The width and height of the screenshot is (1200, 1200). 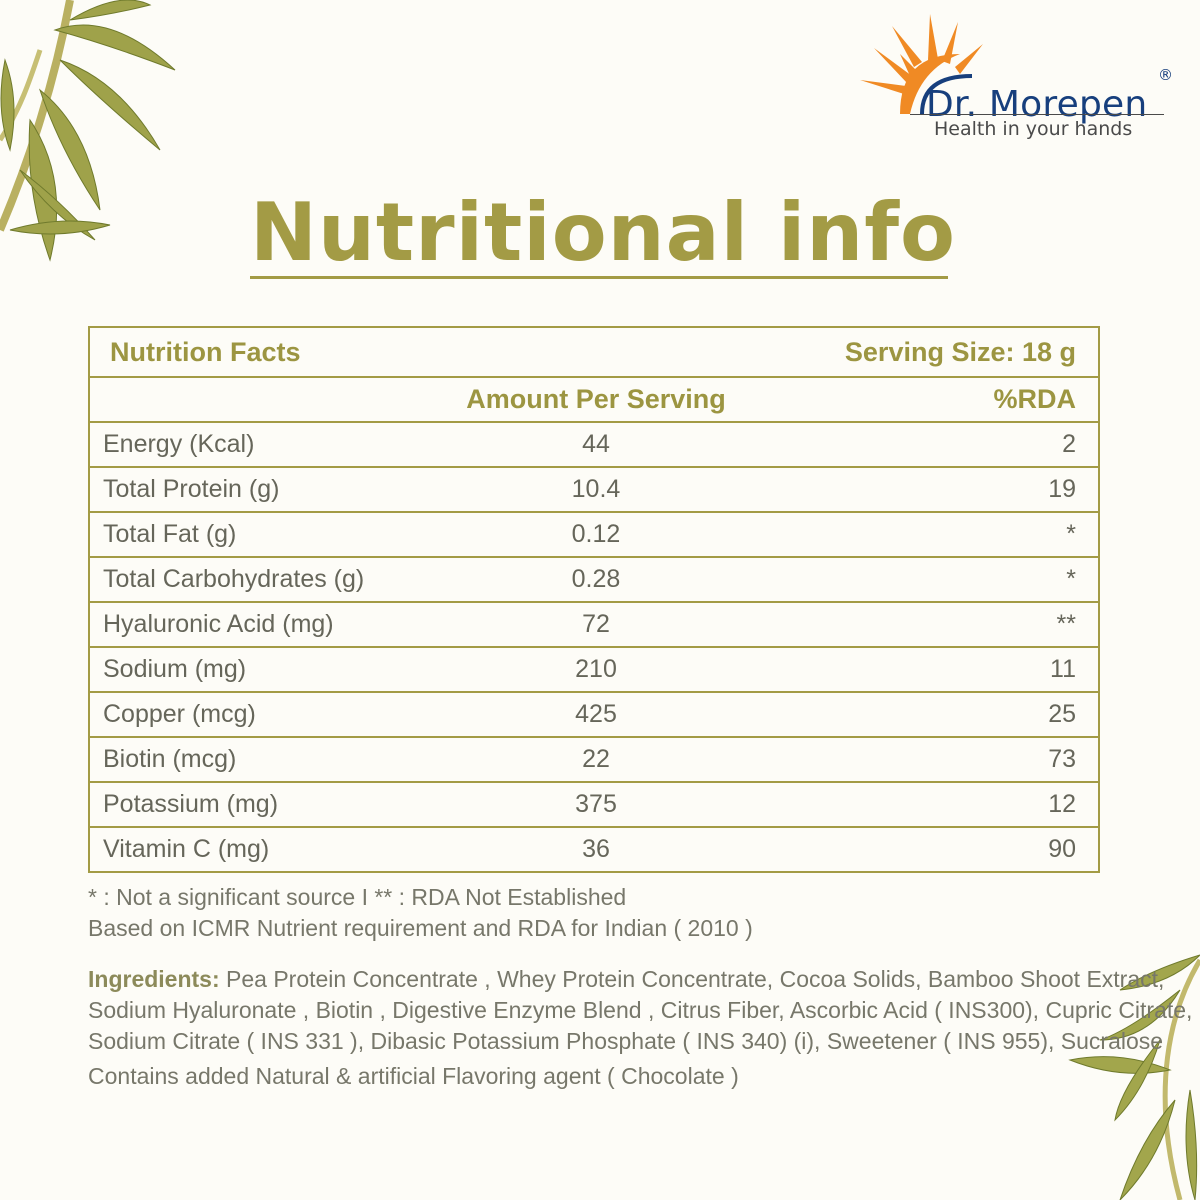 I want to click on column-header-rda: %RDA, so click(x=1034, y=399).